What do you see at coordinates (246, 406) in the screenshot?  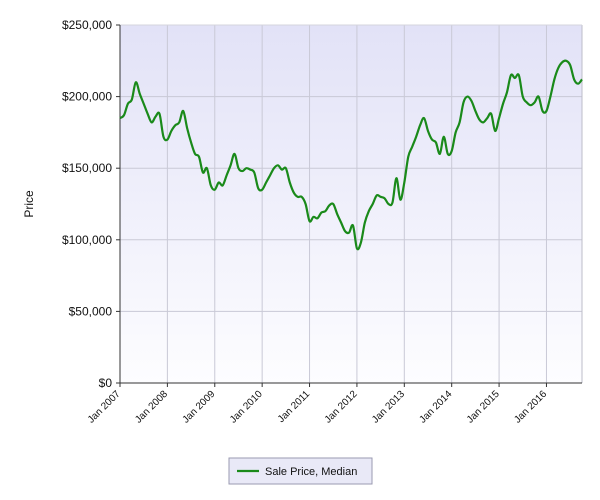 I see `x-tick-label: Jan 2010` at bounding box center [246, 406].